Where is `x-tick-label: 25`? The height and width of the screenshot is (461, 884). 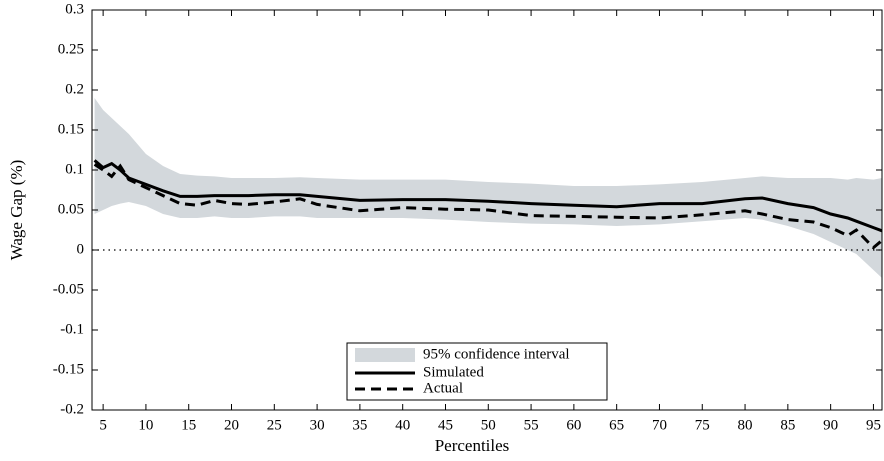 x-tick-label: 25 is located at coordinates (274, 425).